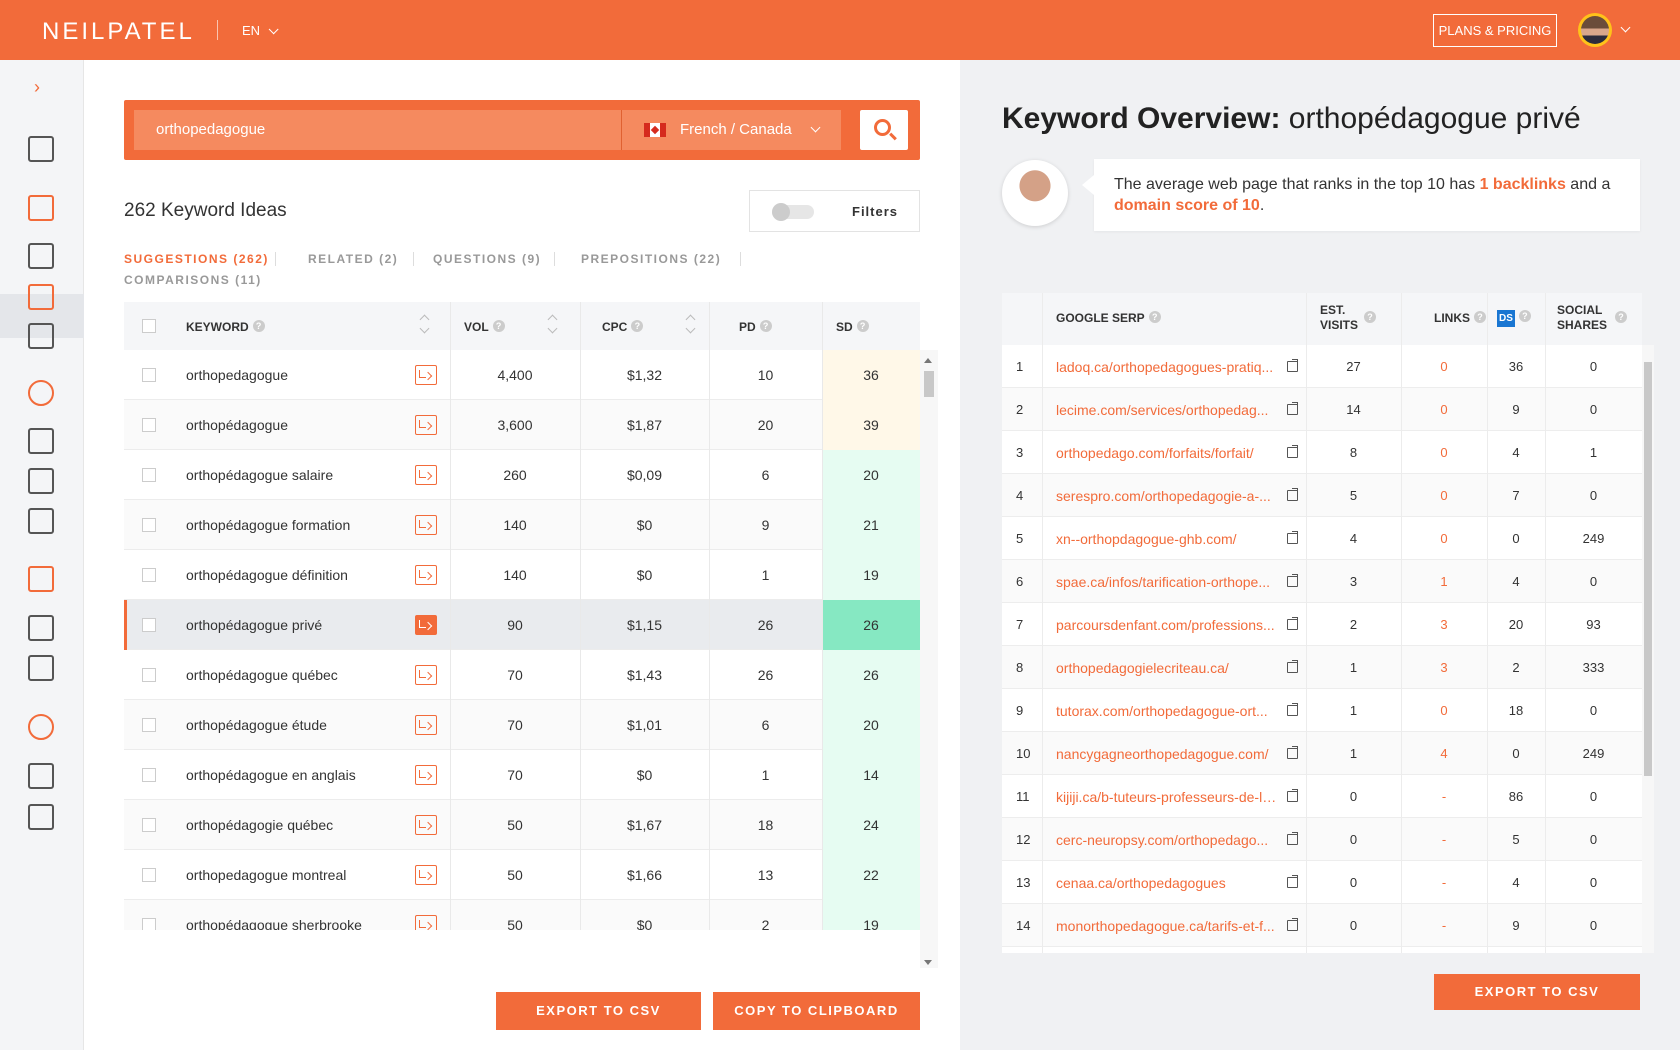 Image resolution: width=1680 pixels, height=1050 pixels. What do you see at coordinates (522, 825) in the screenshot?
I see `table-row: orthopédagogie québec 50 $1,67 18 24` at bounding box center [522, 825].